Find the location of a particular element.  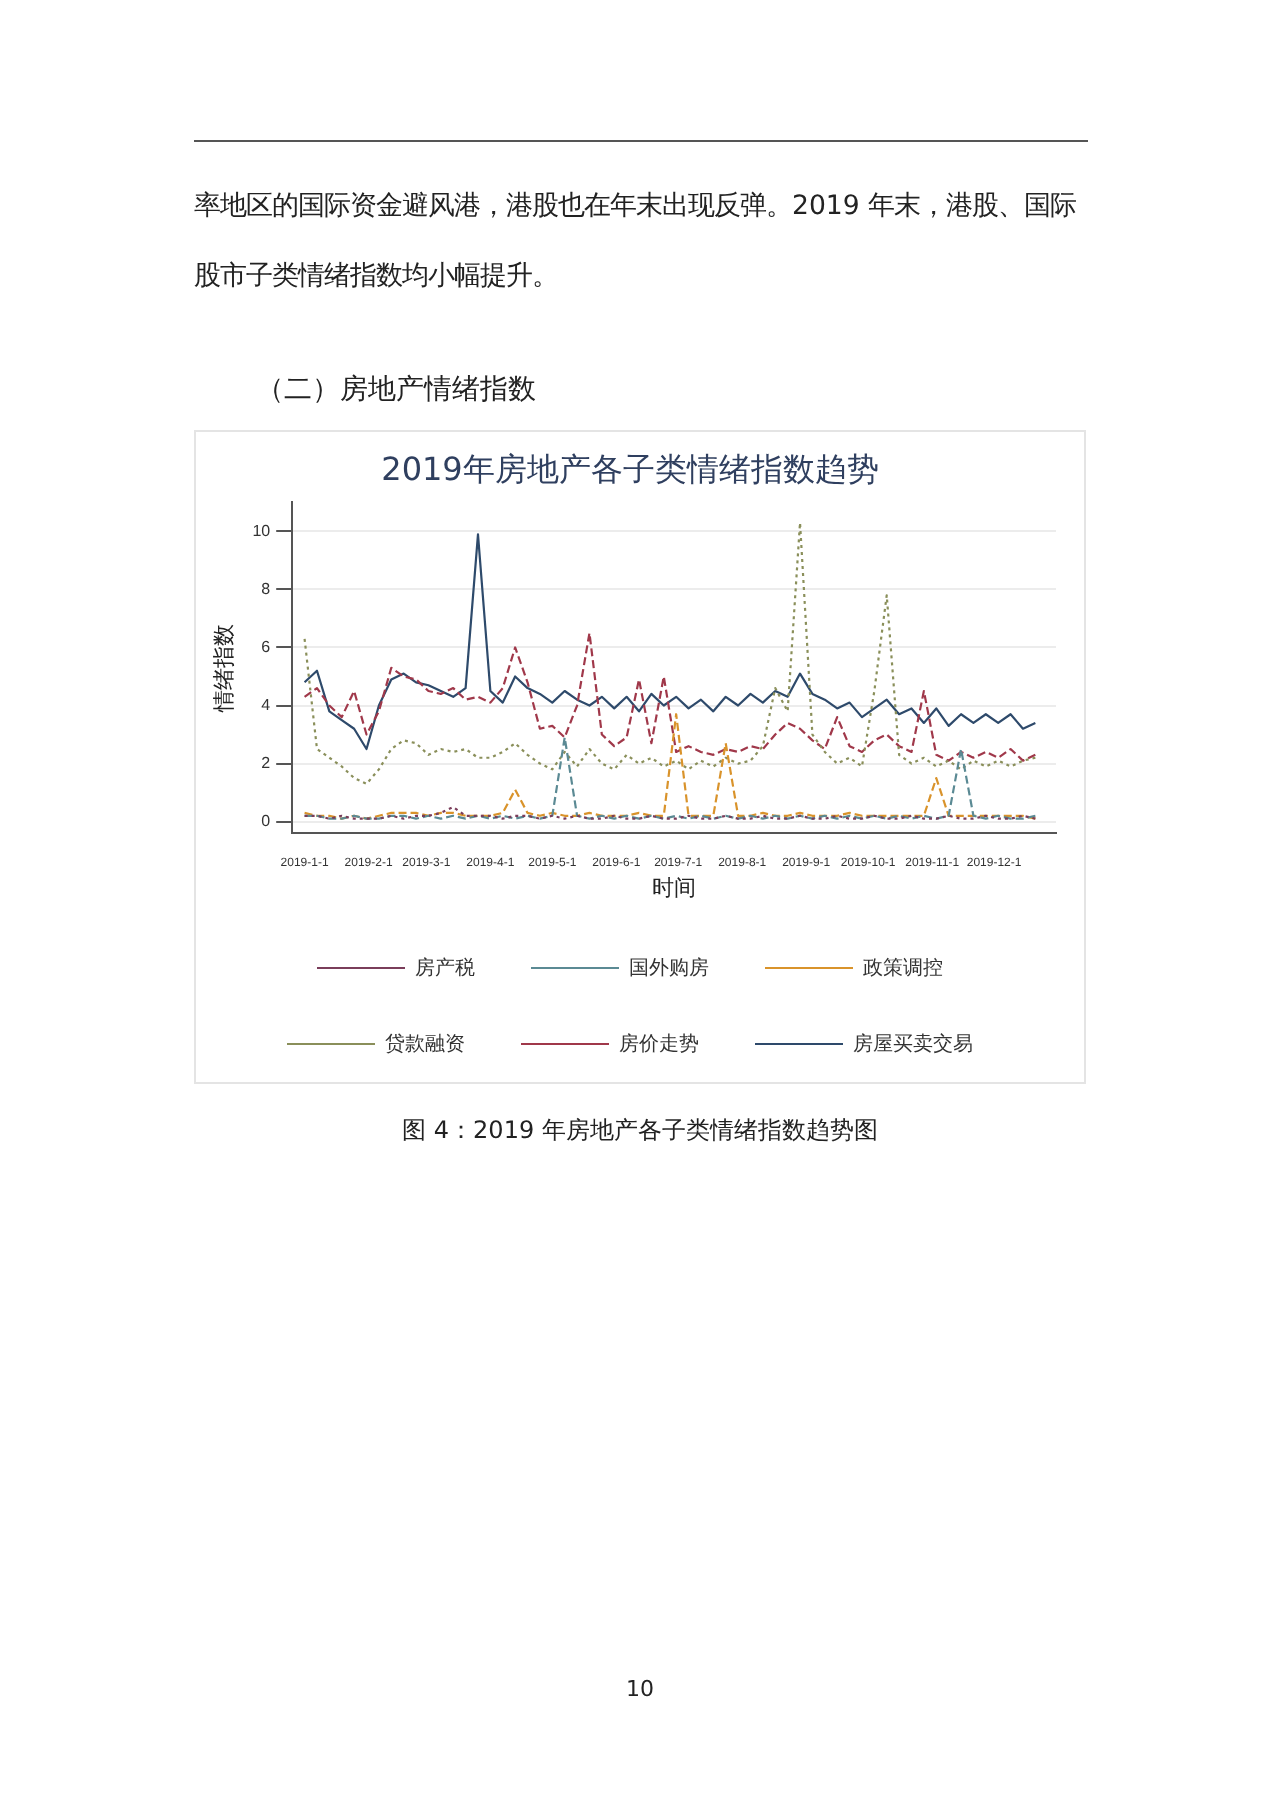

legend-label: 房产税 is located at coordinates (445, 967).